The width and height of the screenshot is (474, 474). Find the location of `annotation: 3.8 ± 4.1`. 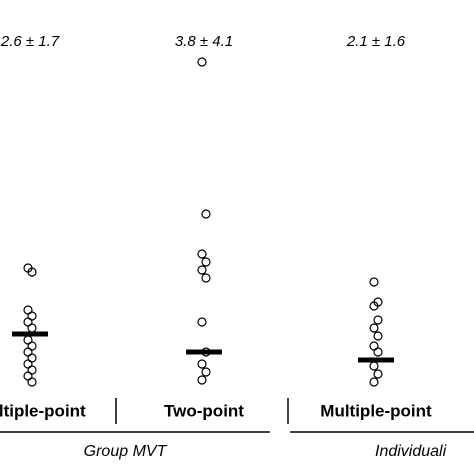

annotation: 3.8 ± 4.1 is located at coordinates (204, 41).